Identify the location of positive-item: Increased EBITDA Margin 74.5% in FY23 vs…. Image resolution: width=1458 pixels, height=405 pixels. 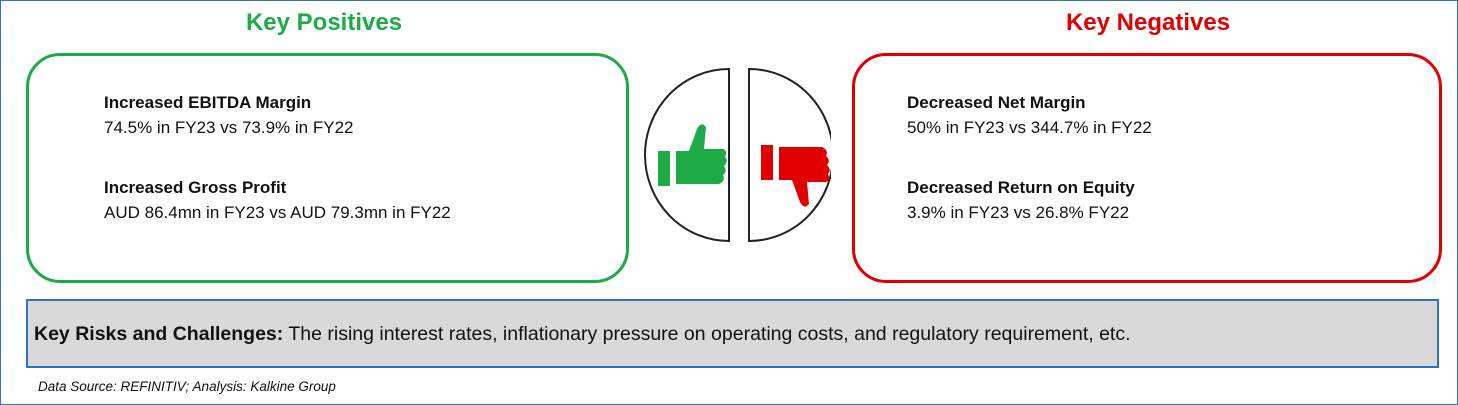
(228, 115).